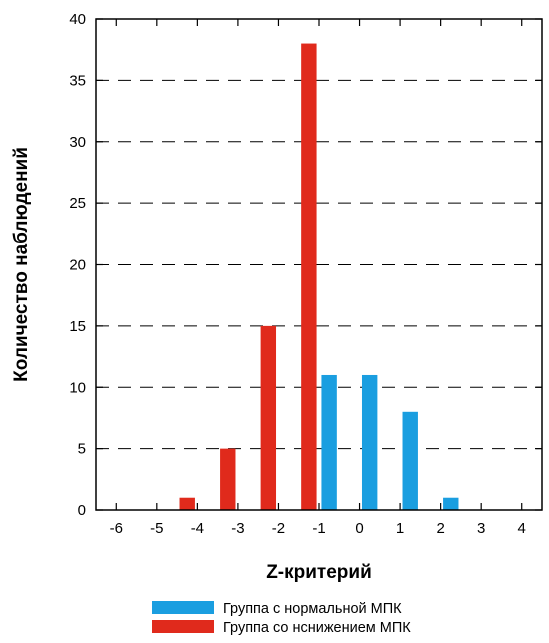  Describe the element at coordinates (319, 572) in the screenshot. I see `x-axis-title: Z-критерий` at that location.